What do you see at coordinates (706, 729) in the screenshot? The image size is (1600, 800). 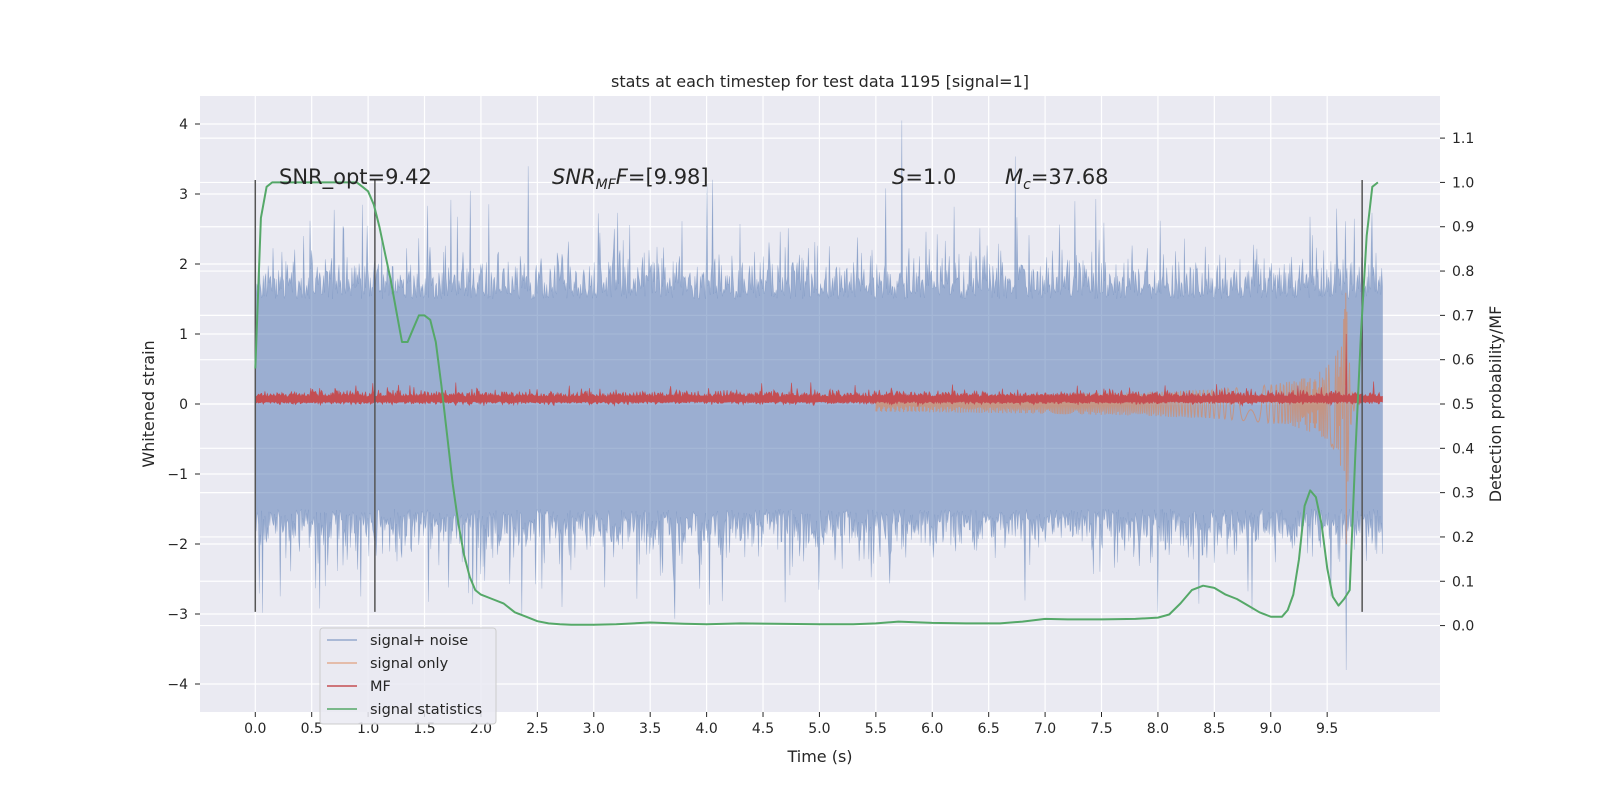 I see `x-tick-label: 4.0` at bounding box center [706, 729].